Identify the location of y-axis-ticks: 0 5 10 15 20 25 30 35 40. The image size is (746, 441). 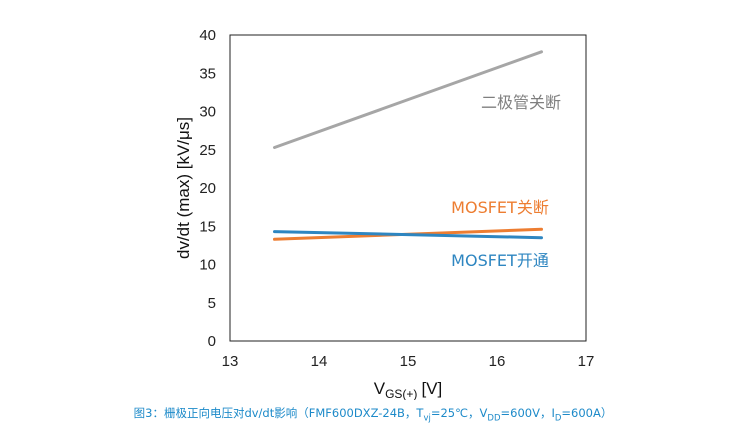
(207, 188).